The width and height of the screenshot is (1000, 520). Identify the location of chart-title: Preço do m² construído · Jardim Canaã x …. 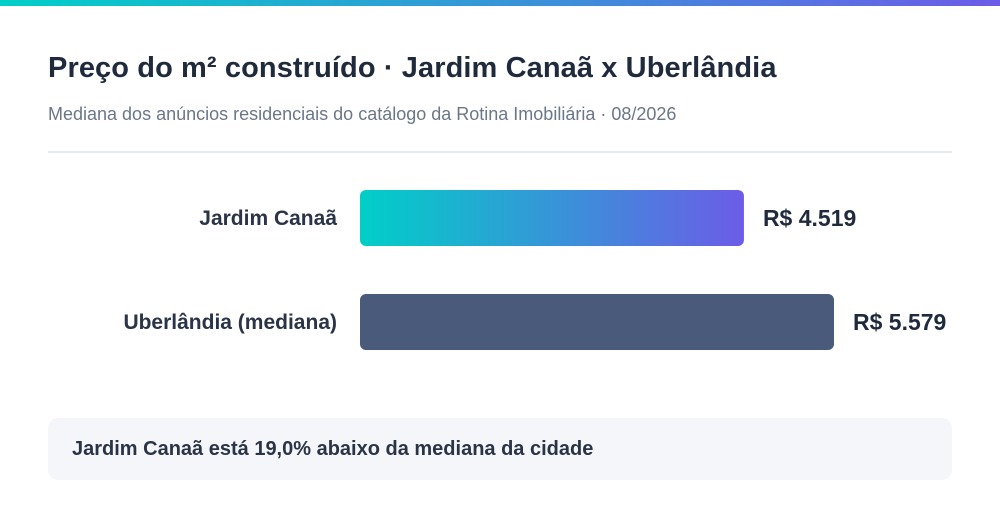
(412, 68).